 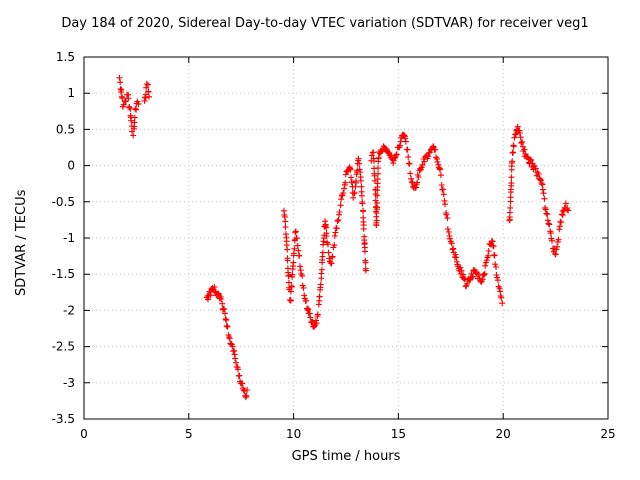 I want to click on svg-text: 20, so click(x=503, y=434).